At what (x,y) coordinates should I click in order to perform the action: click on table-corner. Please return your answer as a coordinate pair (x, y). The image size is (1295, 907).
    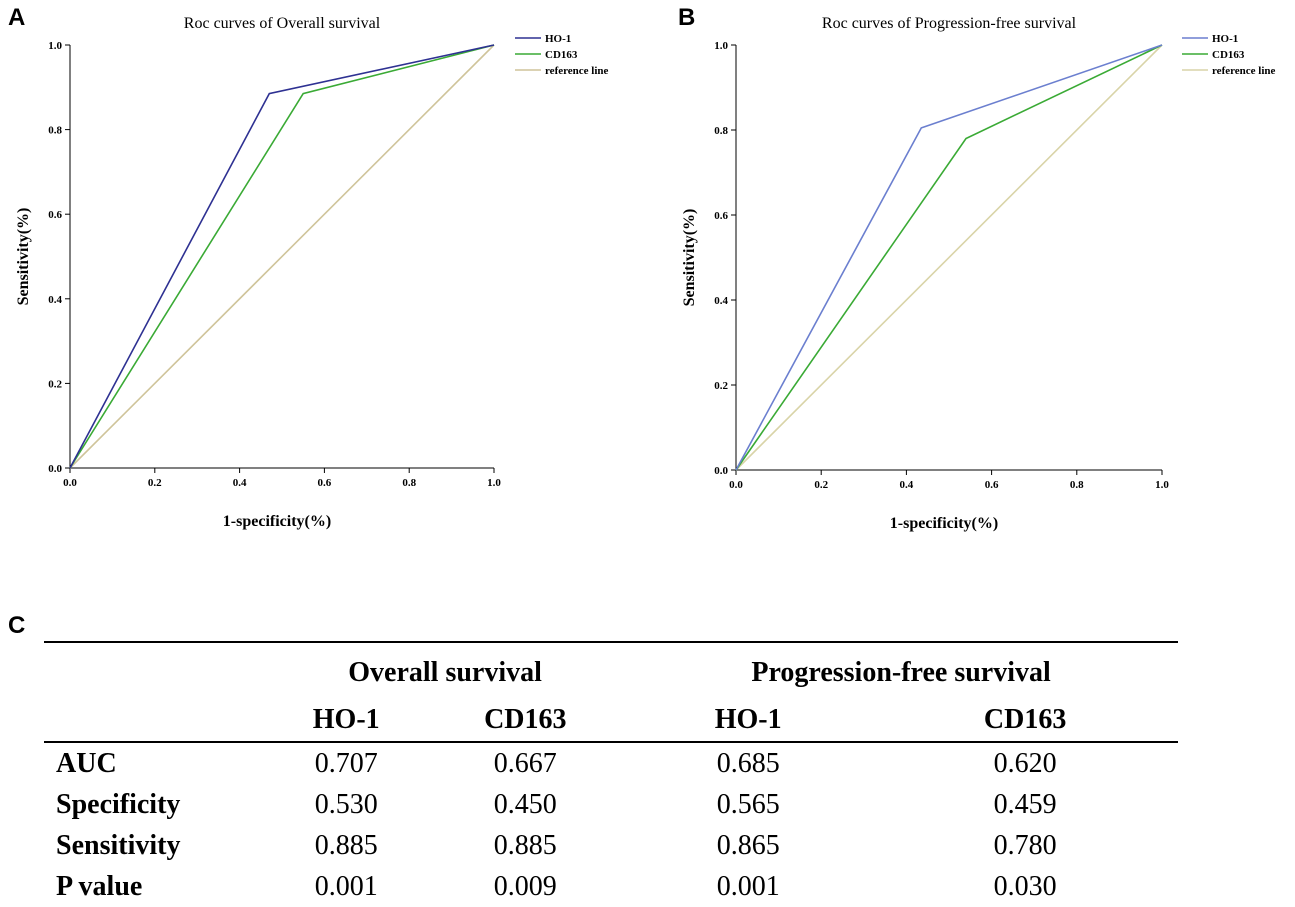
    Looking at the image, I should click on (155, 670).